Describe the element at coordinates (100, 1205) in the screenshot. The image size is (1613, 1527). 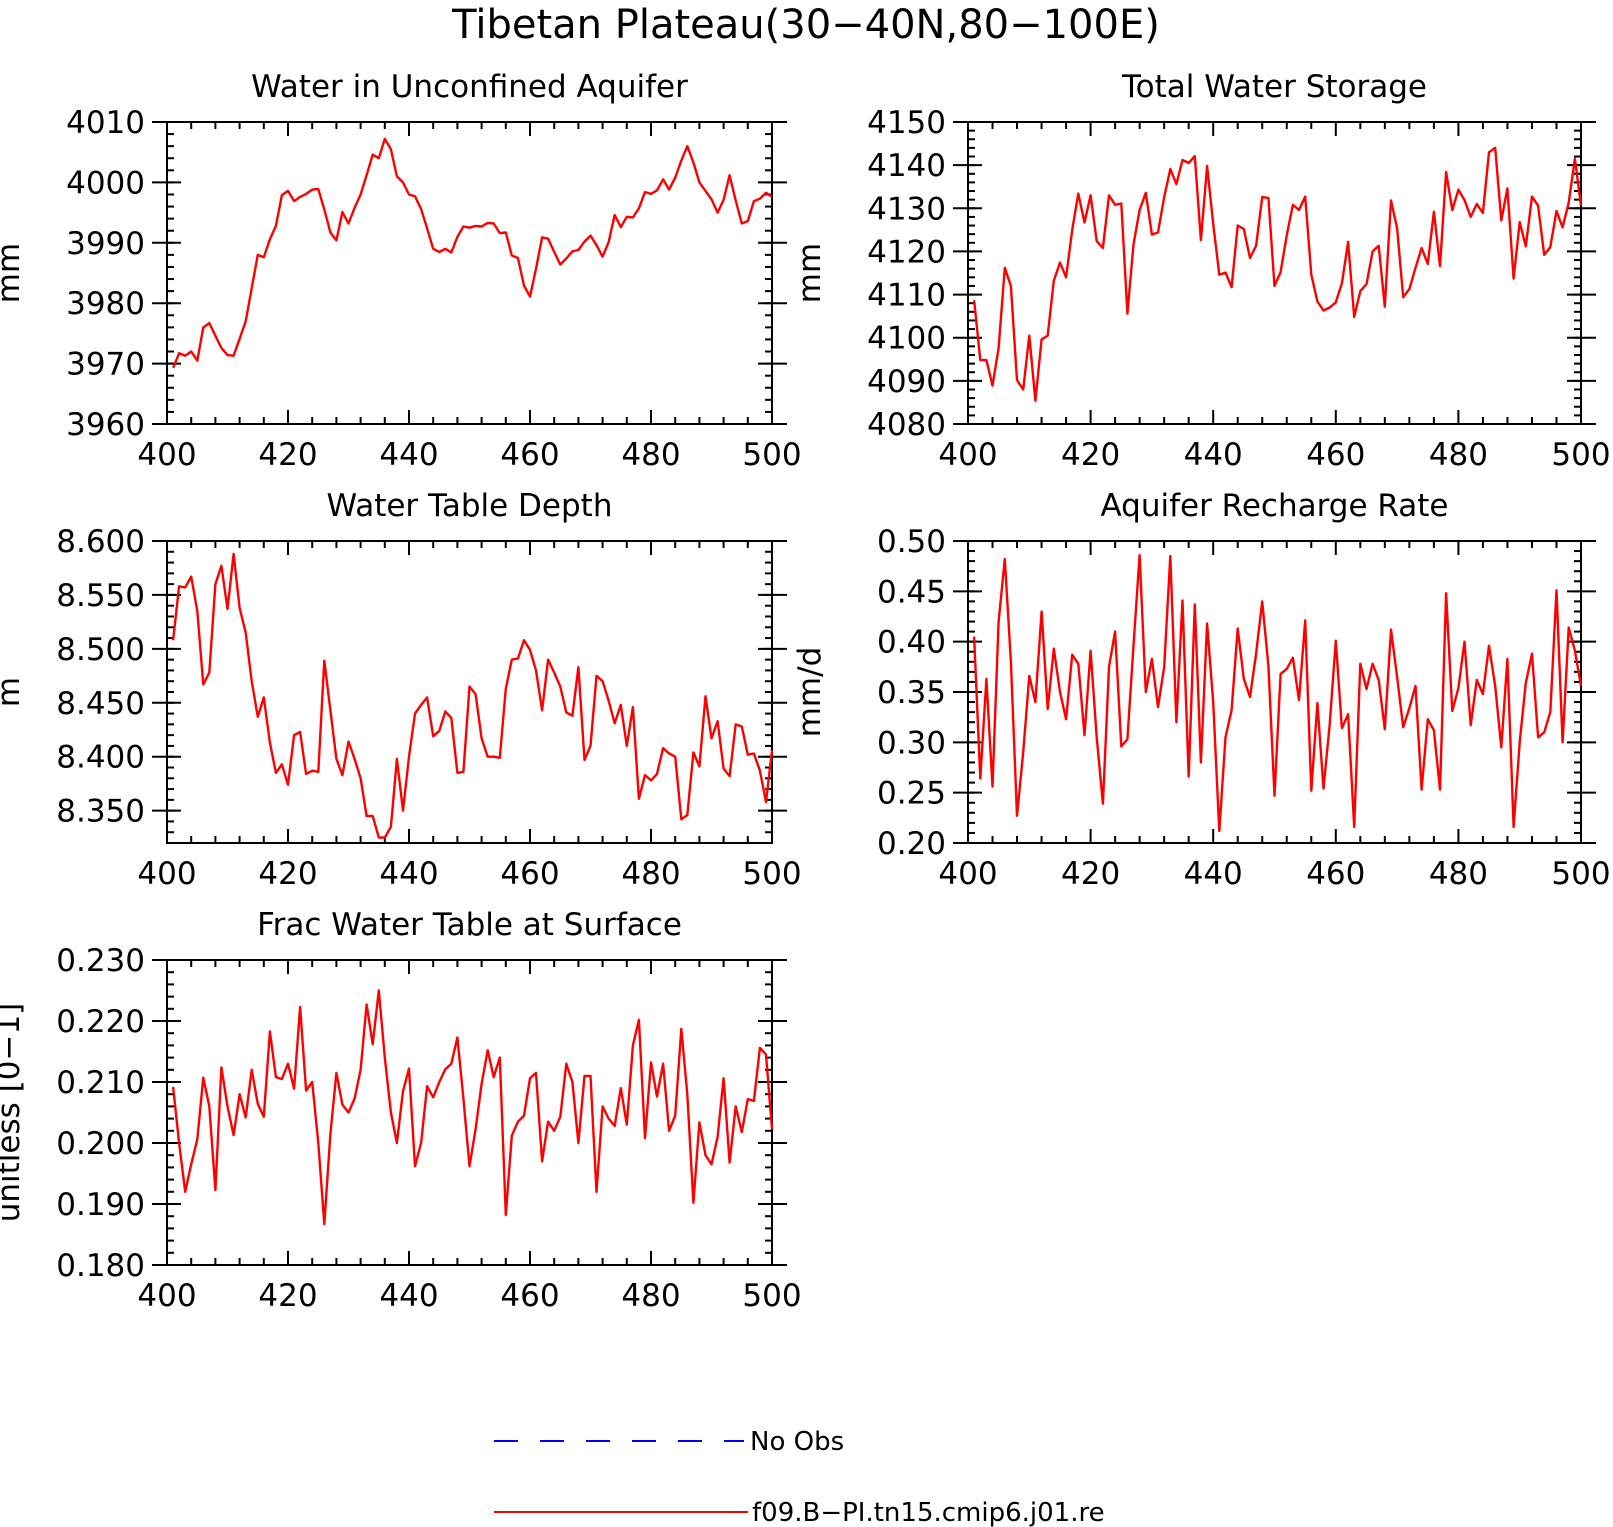
I see `y-tick-label: 0.190` at that location.